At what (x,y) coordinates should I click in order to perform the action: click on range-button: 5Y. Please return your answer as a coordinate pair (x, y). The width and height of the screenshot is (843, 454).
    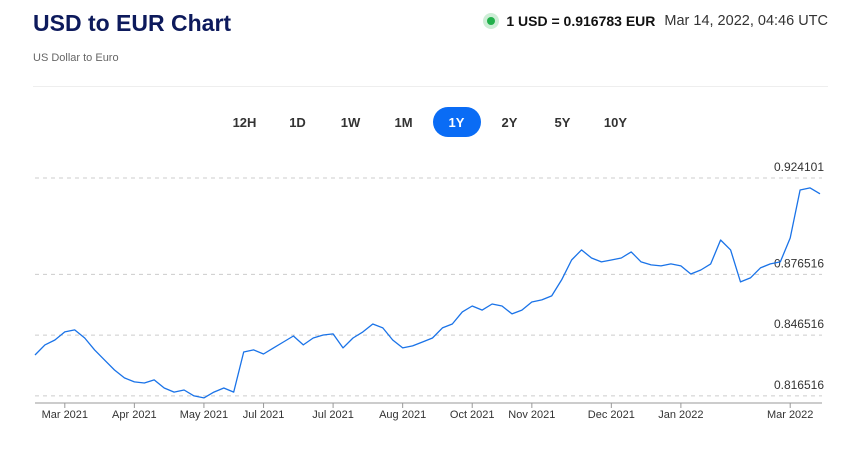
    Looking at the image, I should click on (562, 122).